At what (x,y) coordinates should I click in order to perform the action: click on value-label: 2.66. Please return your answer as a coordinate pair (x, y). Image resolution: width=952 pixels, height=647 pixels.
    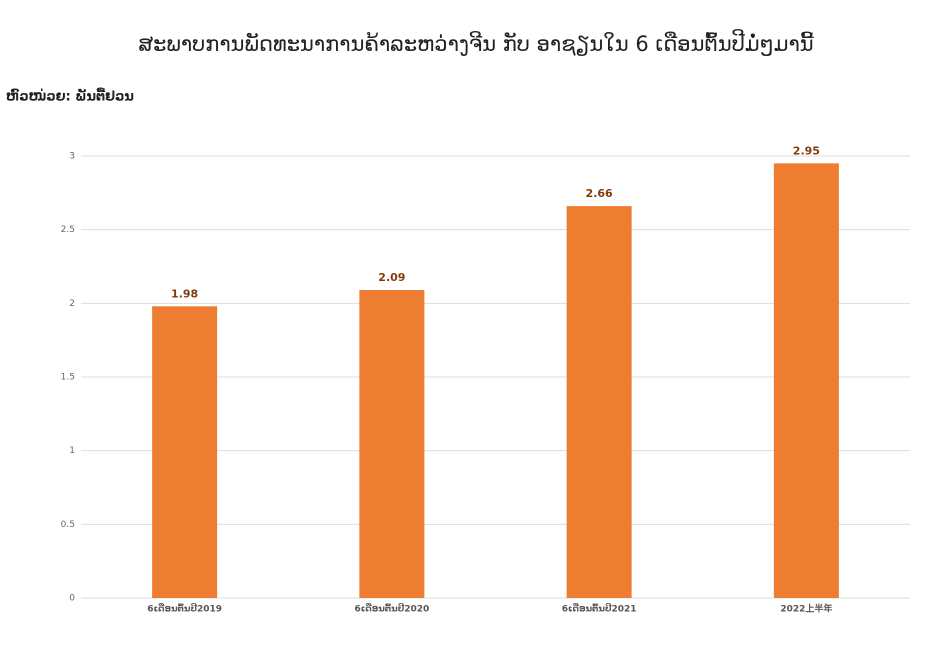
    Looking at the image, I should click on (599, 193).